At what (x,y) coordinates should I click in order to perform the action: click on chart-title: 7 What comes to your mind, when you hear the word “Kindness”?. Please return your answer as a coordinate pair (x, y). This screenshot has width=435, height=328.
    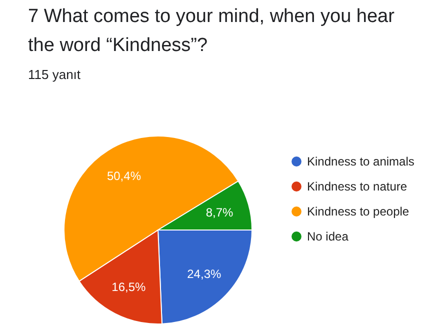
    Looking at the image, I should click on (212, 31).